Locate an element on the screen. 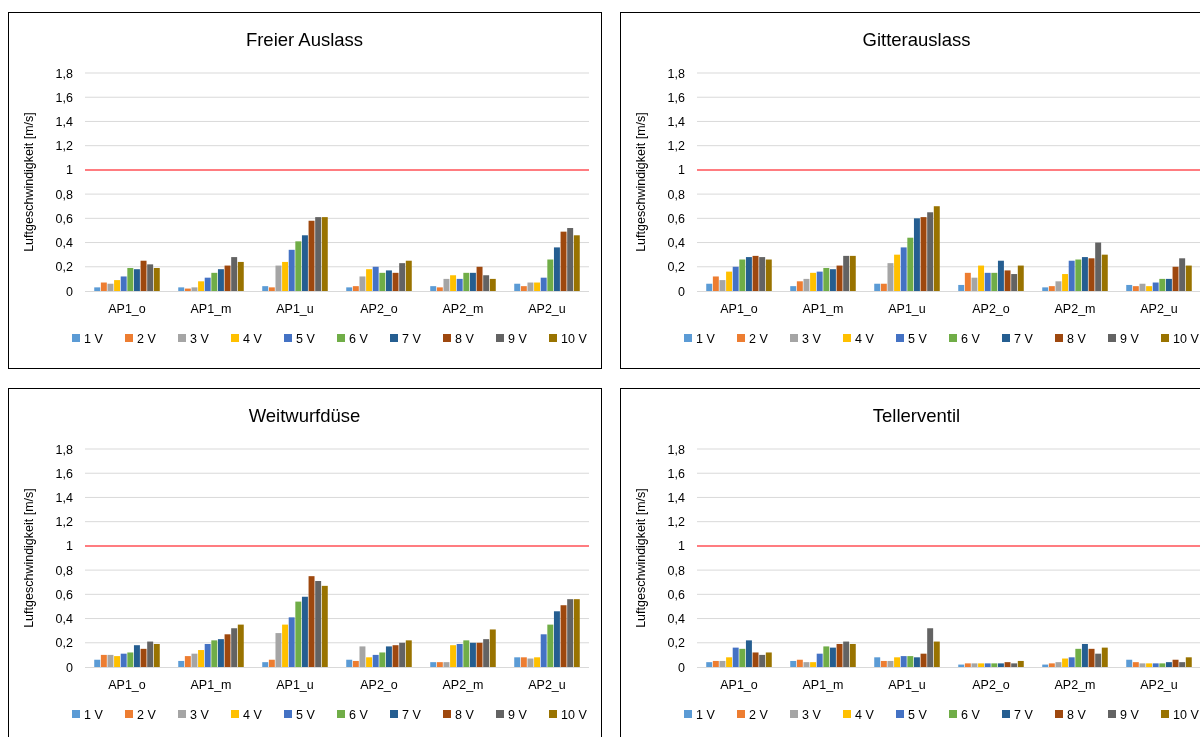  legend-label: 1 V is located at coordinates (706, 339).